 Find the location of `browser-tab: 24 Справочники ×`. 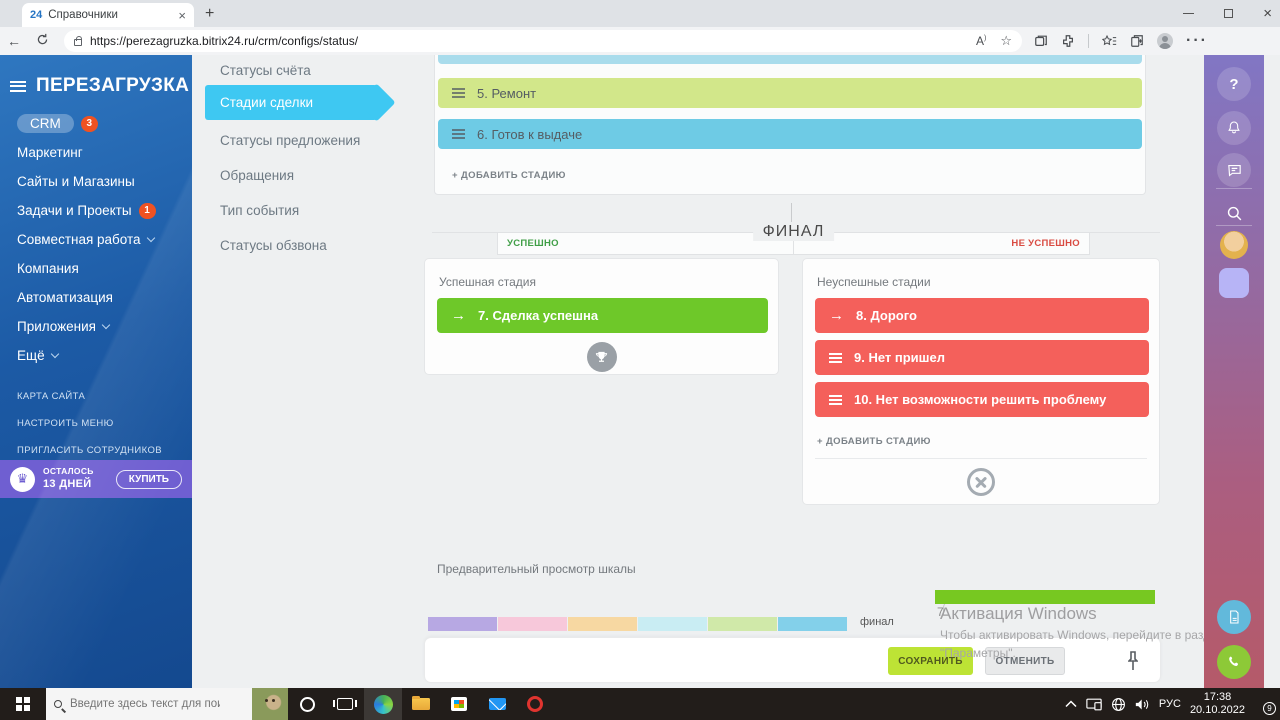

browser-tab: 24 Справочники × is located at coordinates (108, 15).